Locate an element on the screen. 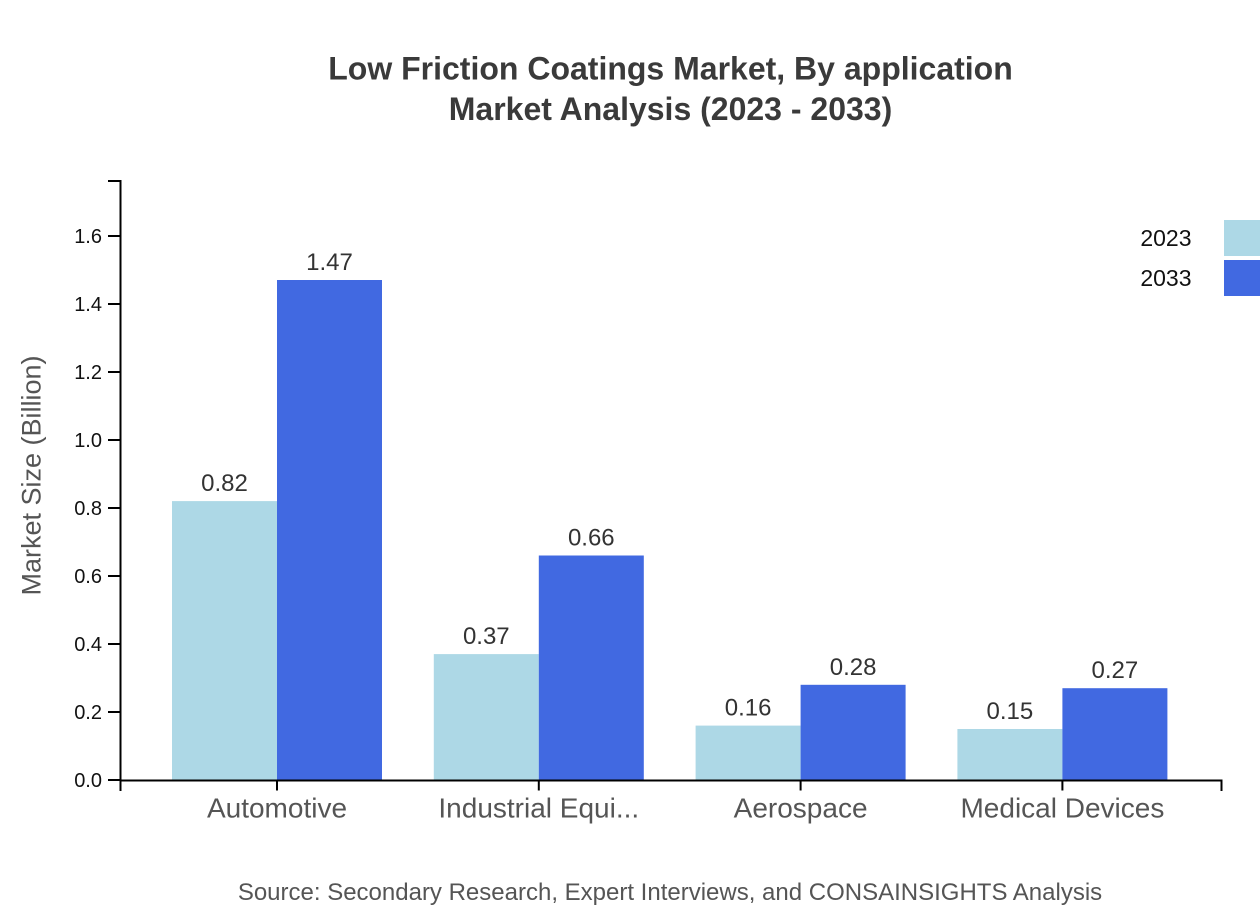 Image resolution: width=1260 pixels, height=920 pixels. svg-text: 0.0 is located at coordinates (88, 781).